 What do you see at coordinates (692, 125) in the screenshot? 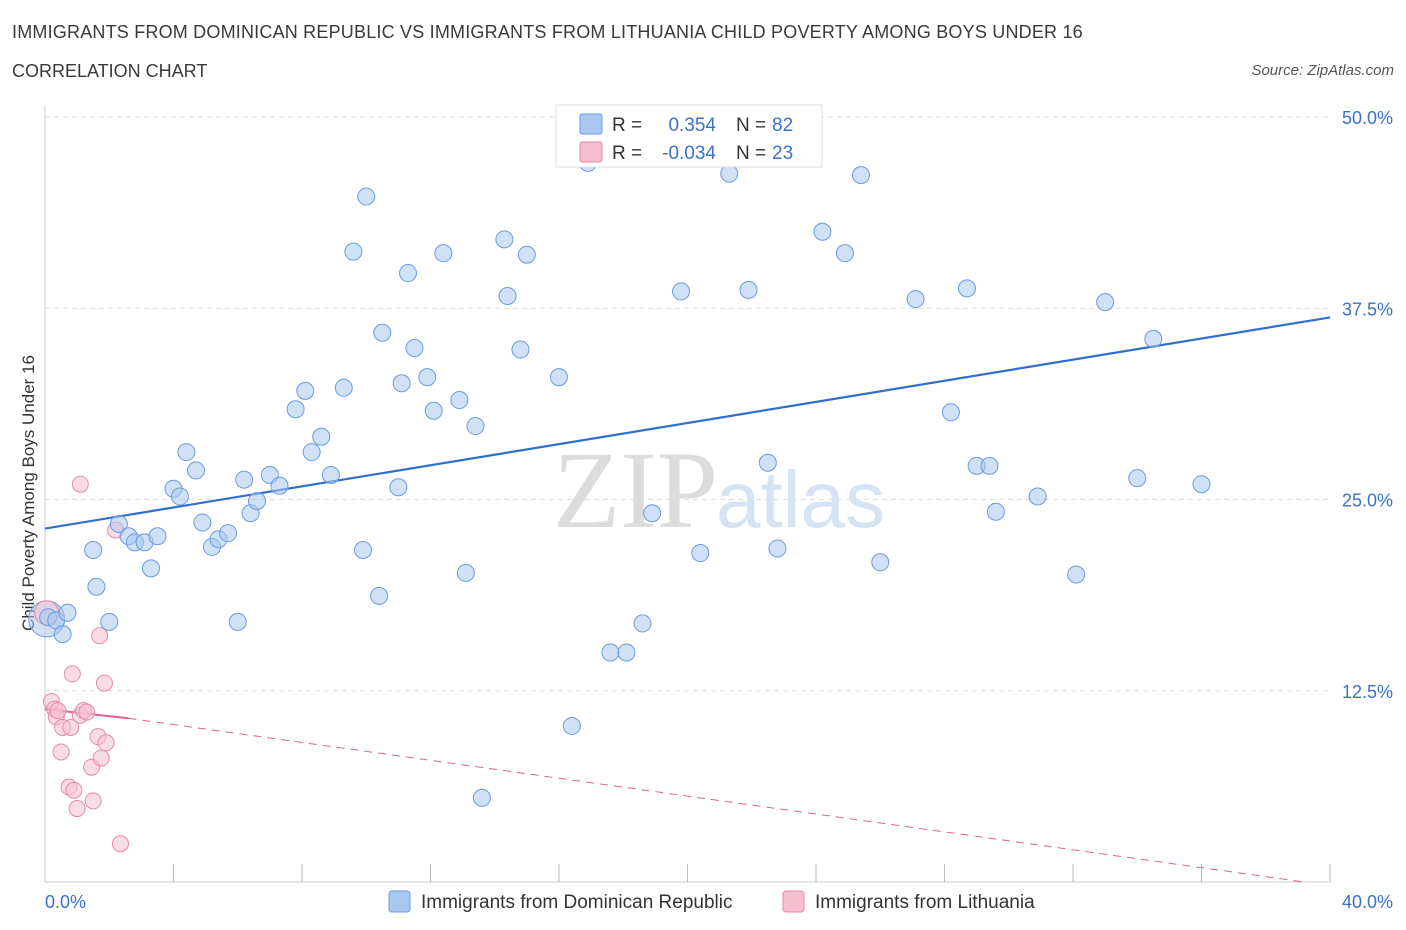
I see `legend-r-value-blue: 0.354` at bounding box center [692, 125].